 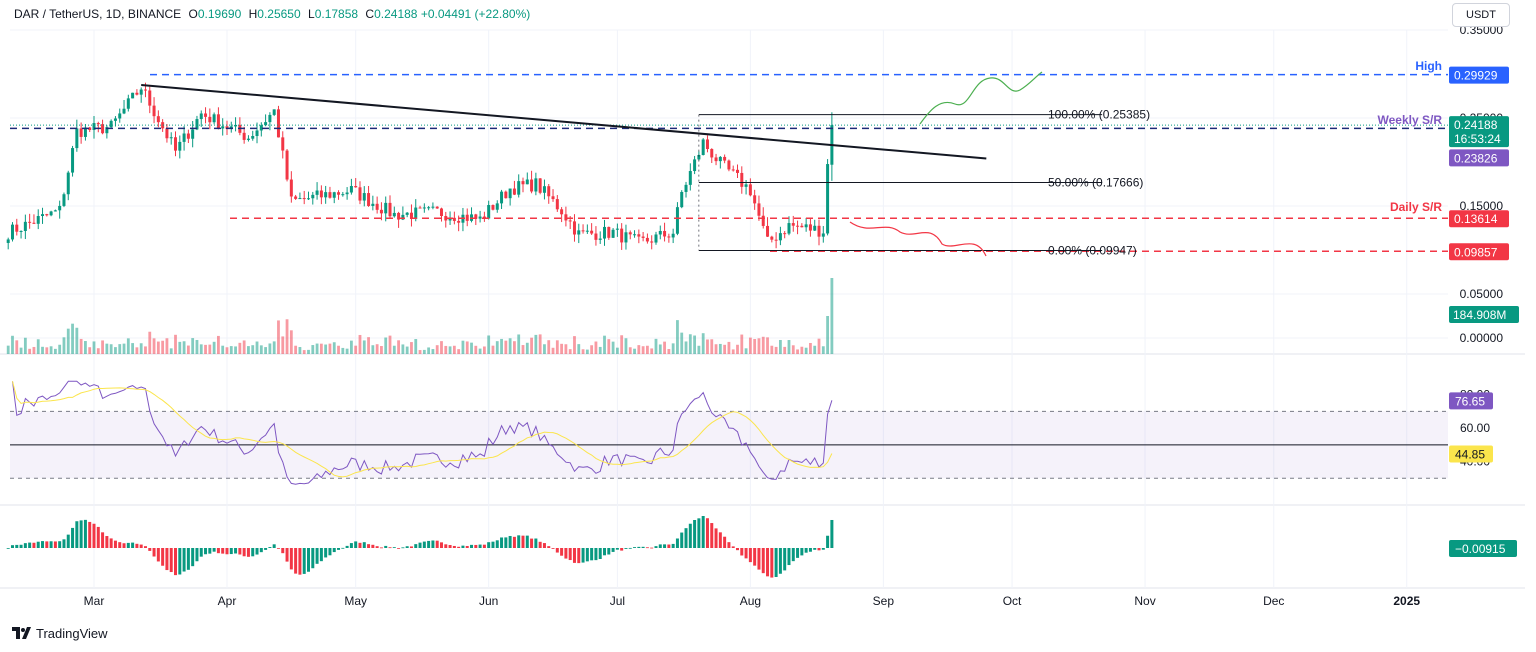 I want to click on tradingview-logo: TradingView, so click(x=60, y=633).